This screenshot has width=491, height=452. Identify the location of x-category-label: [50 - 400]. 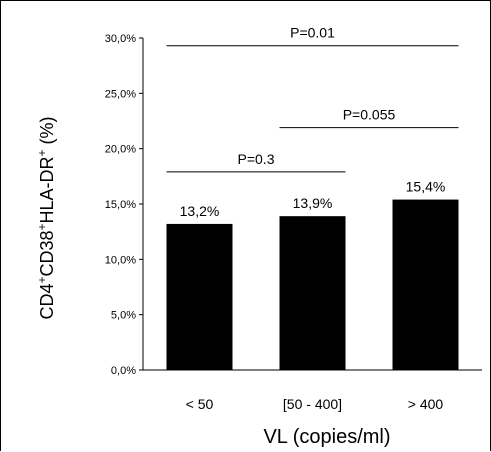
(312, 404).